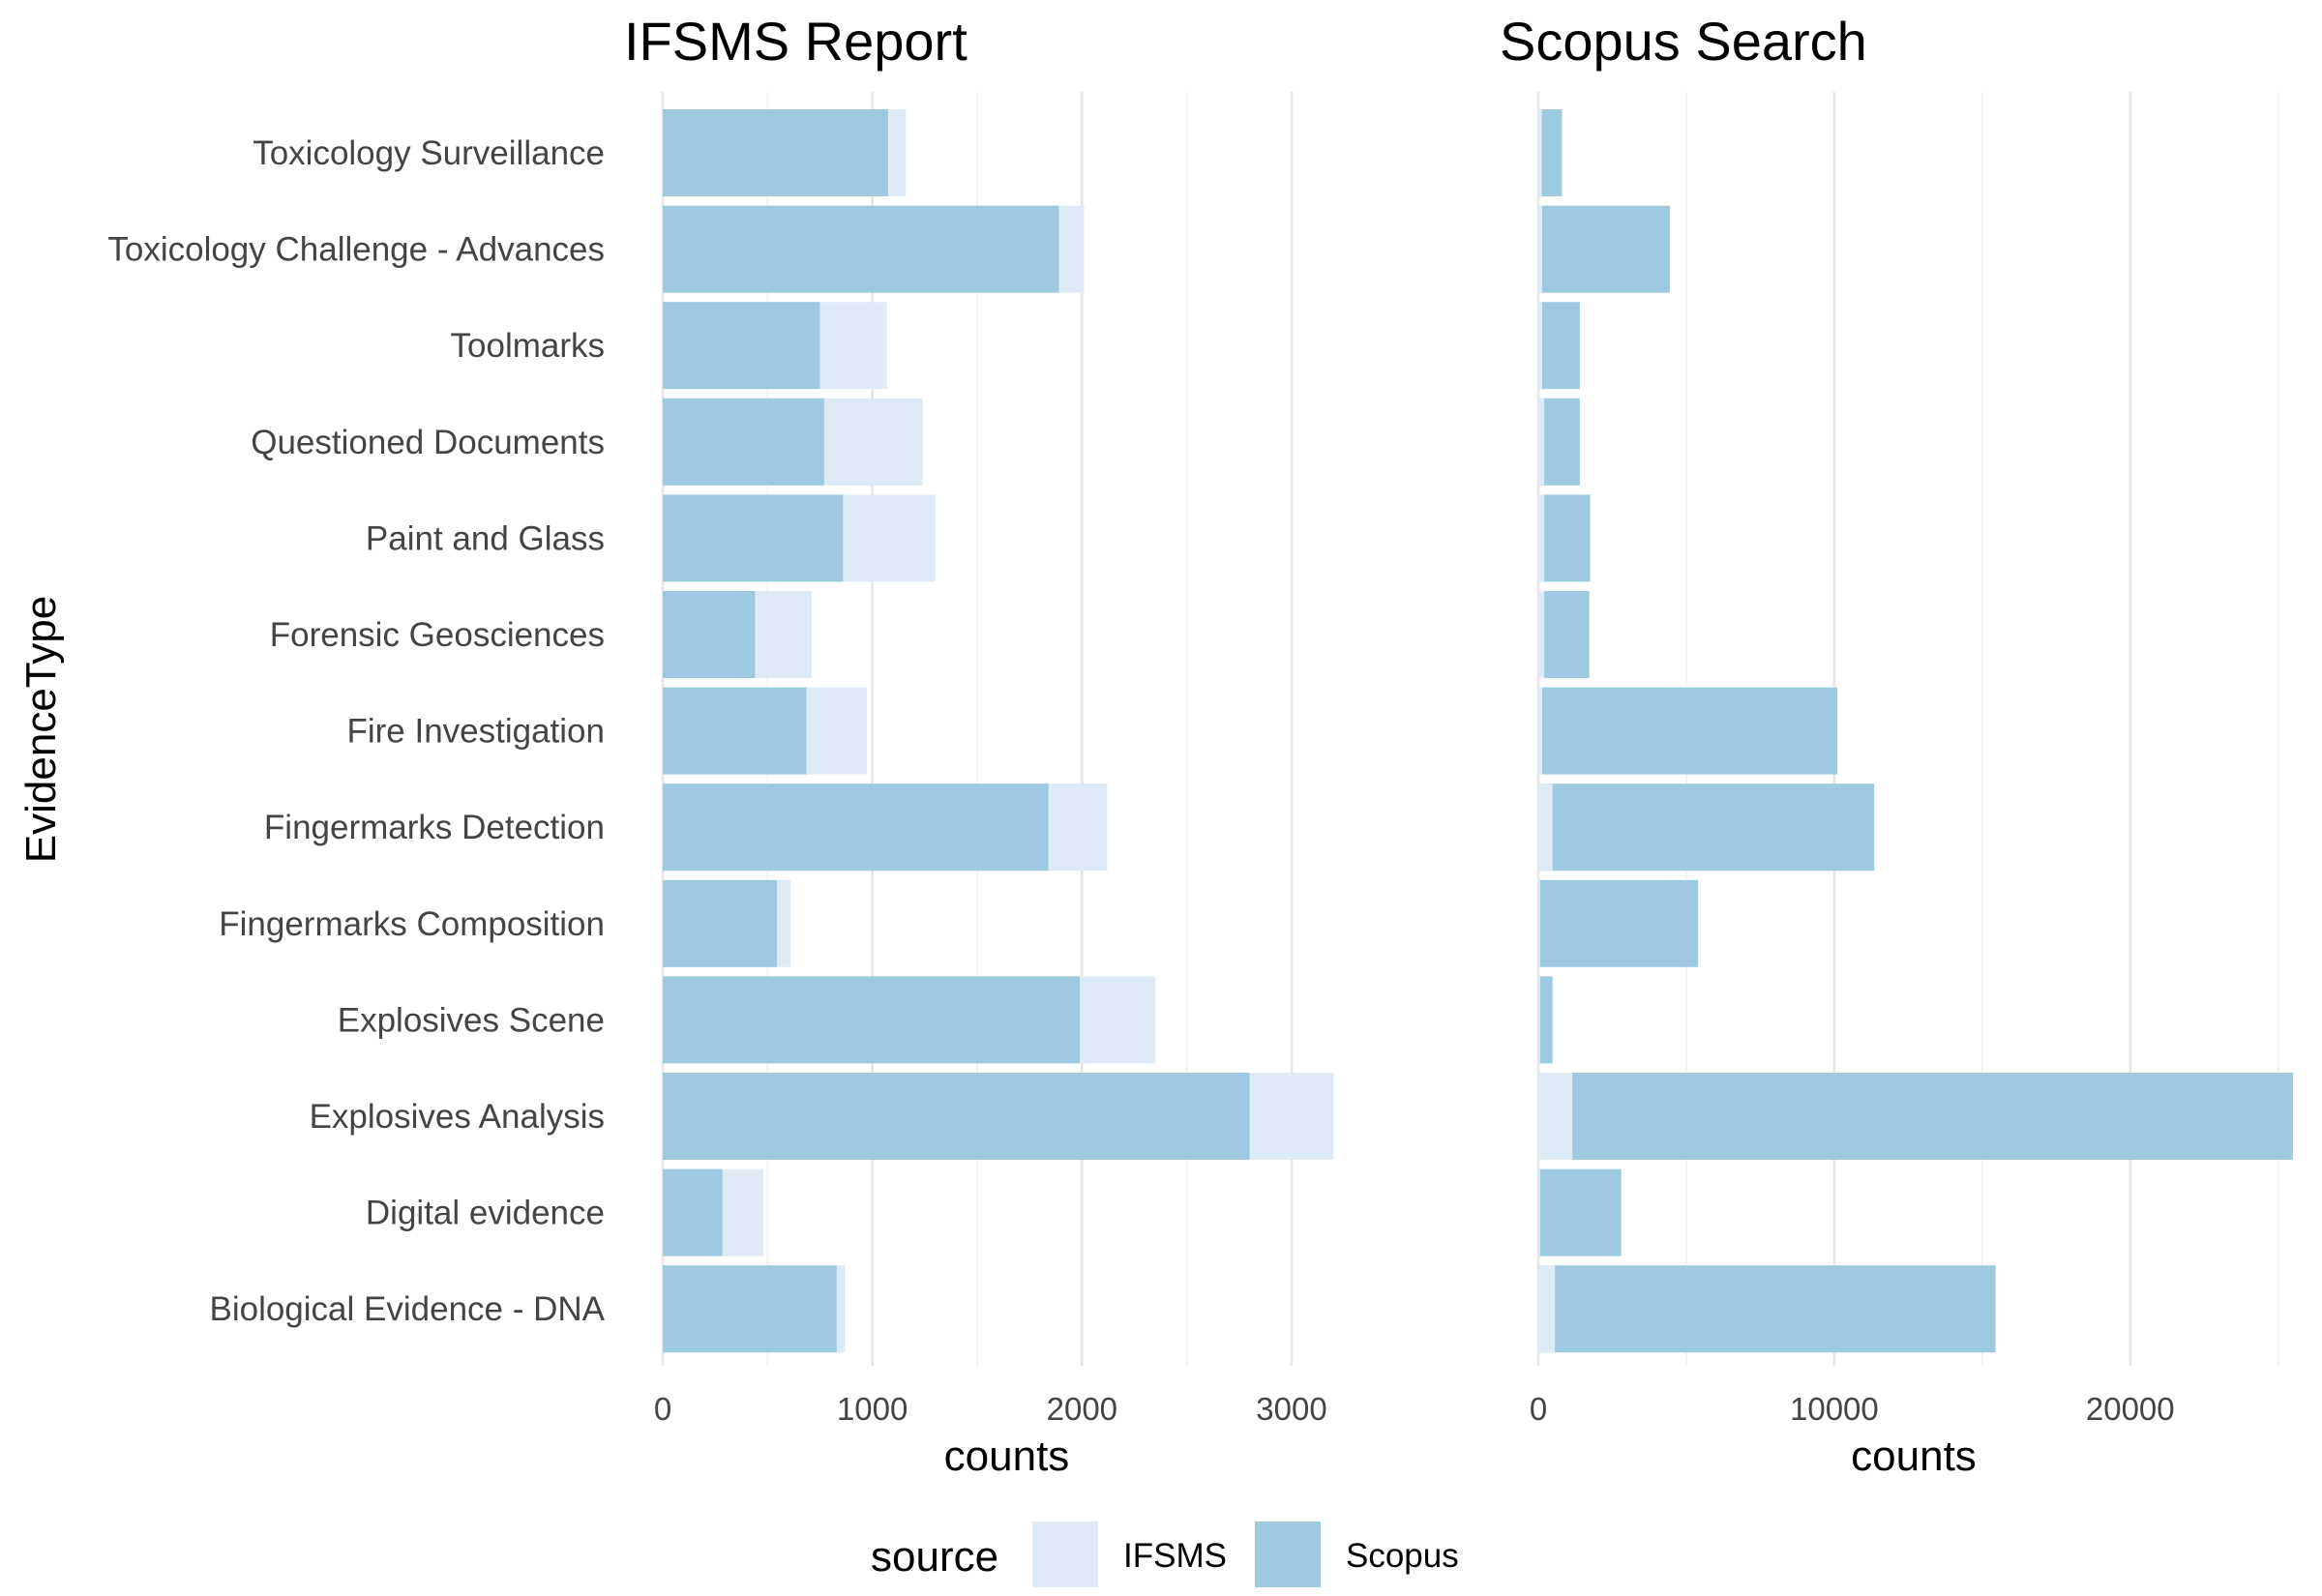 This screenshot has height=1596, width=2322. Describe the element at coordinates (1065, 1554) in the screenshot. I see `legend-key-ifsms` at that location.